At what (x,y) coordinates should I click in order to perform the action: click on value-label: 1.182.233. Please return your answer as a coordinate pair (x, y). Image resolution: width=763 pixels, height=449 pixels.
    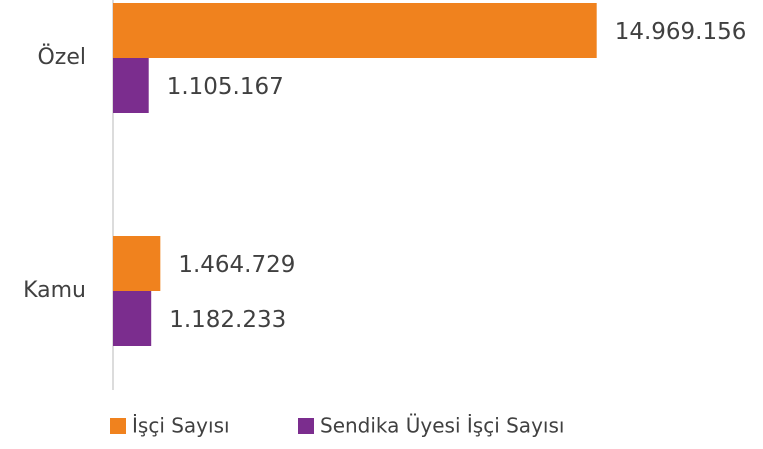
    Looking at the image, I should click on (227, 320).